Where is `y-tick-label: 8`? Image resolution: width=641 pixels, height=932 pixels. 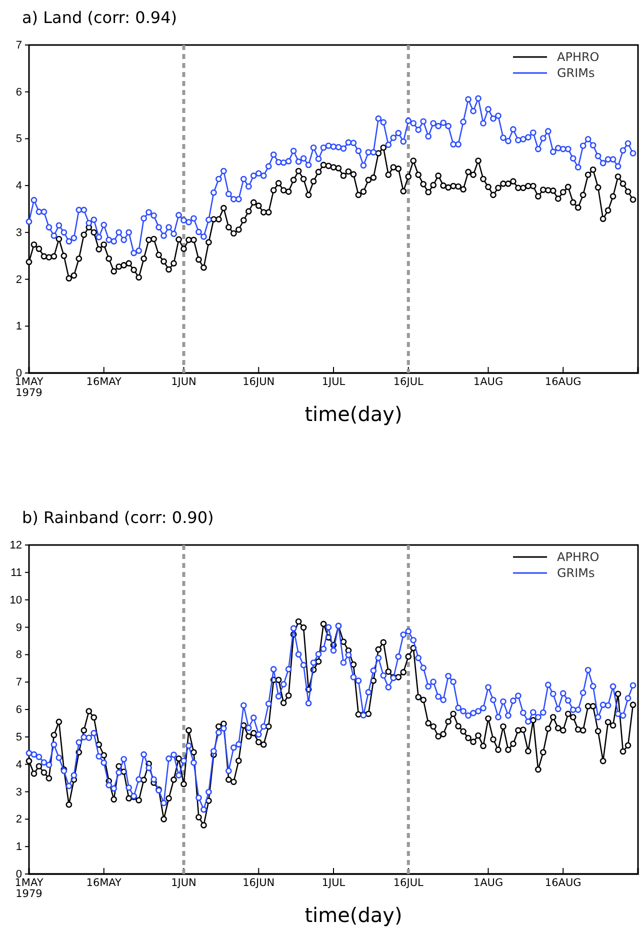 y-tick-label: 8 is located at coordinates (19, 655).